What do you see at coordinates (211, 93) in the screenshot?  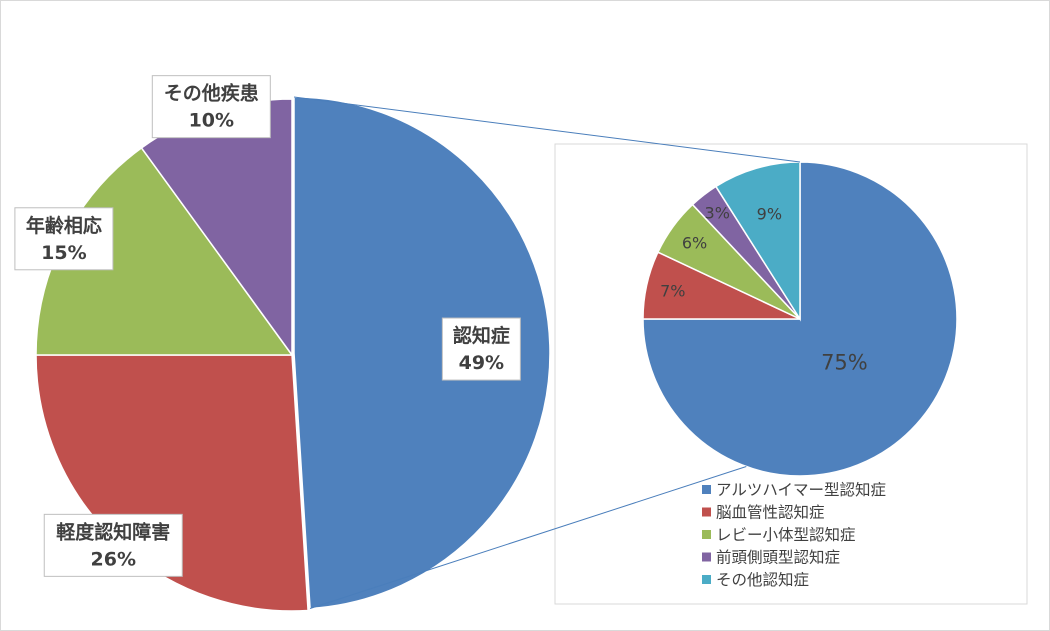 I see `category-label: その他疾患` at bounding box center [211, 93].